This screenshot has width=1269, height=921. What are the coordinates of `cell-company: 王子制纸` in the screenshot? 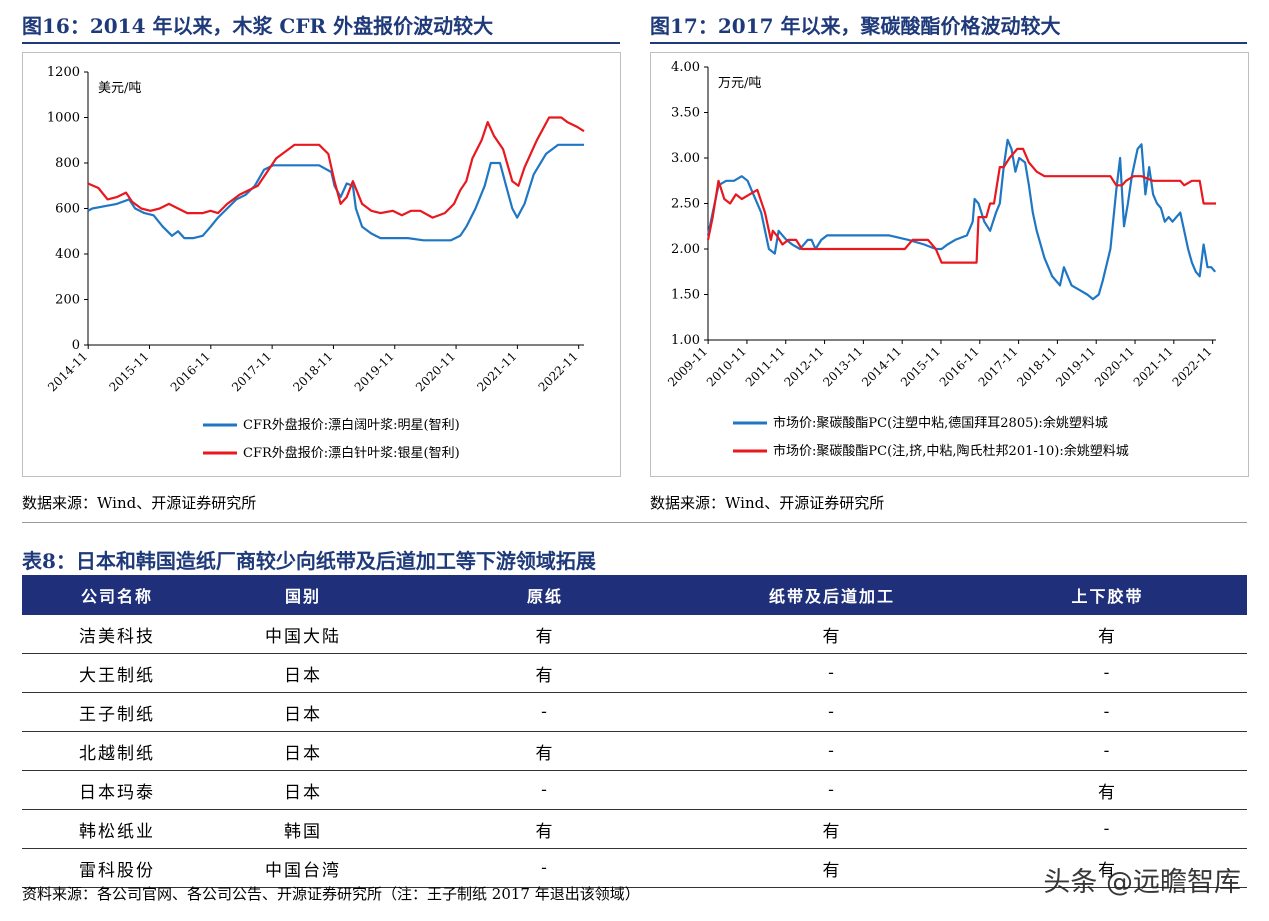 It's located at (117, 712).